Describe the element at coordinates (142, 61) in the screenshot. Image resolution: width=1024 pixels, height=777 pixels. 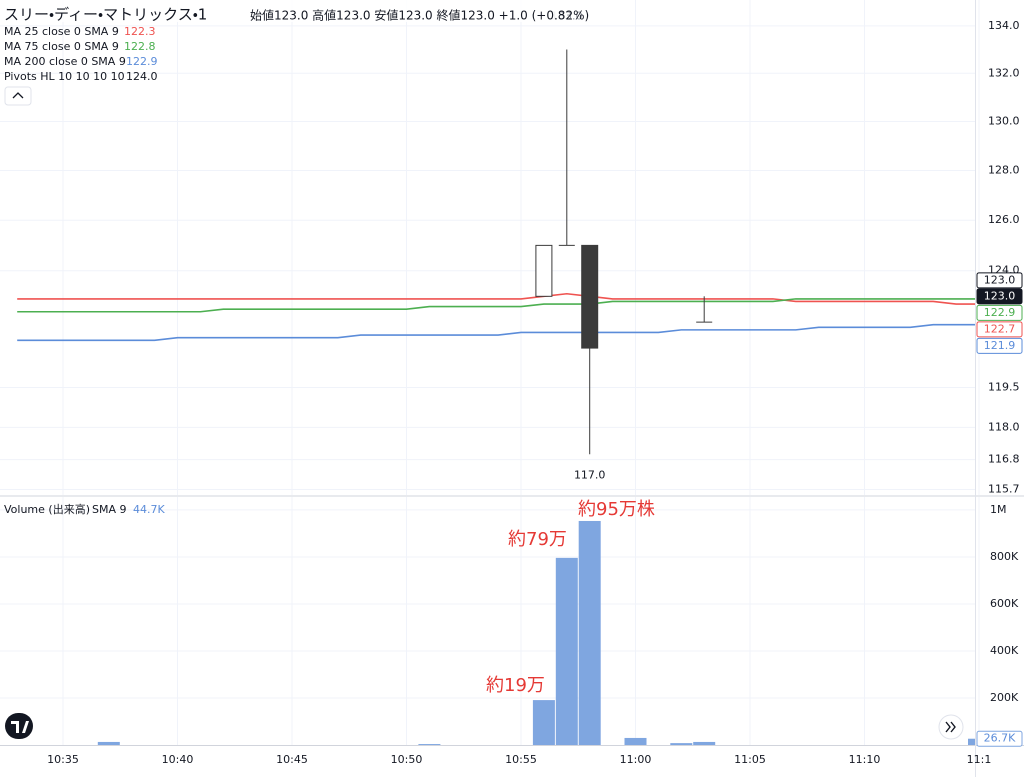
I see `indicator-value: 122.9` at that location.